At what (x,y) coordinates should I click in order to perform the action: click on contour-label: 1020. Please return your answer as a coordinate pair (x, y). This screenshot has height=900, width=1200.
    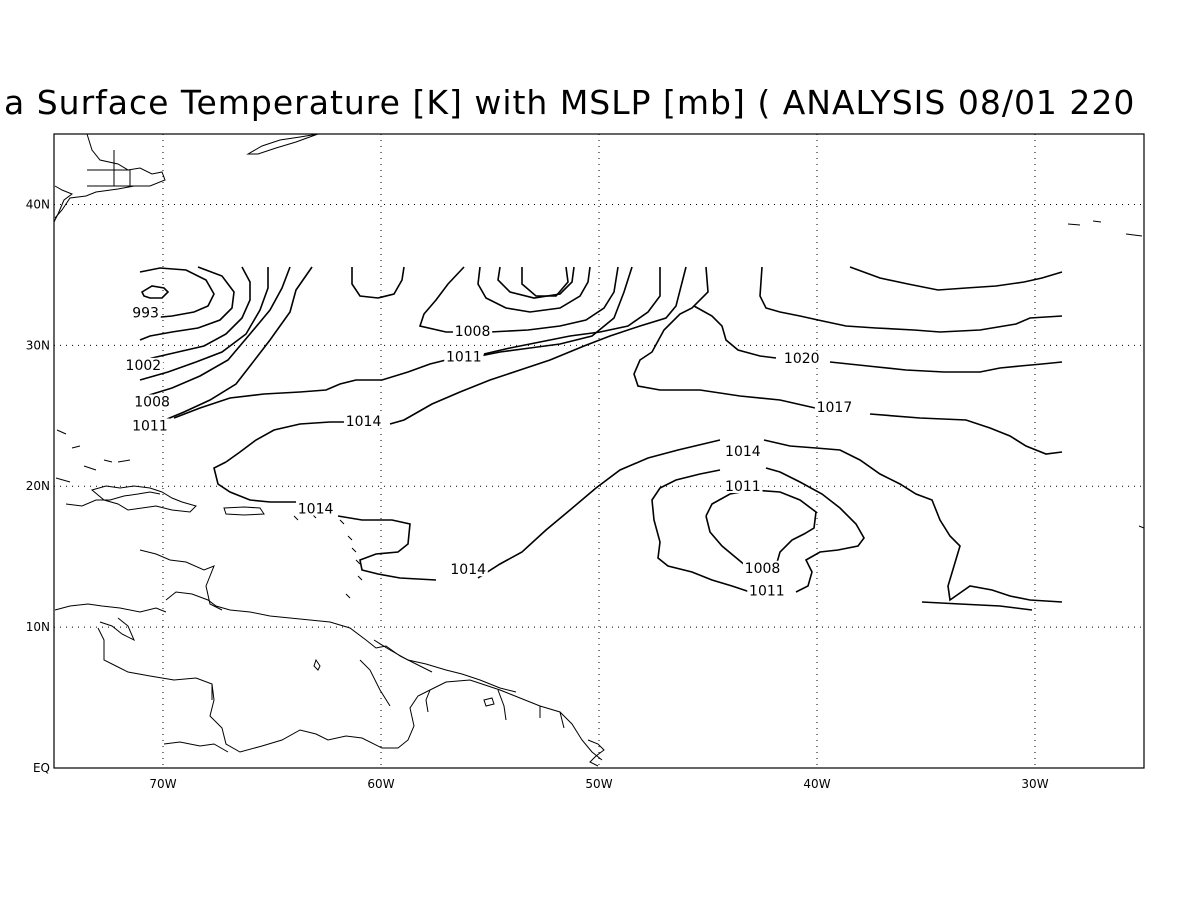
    Looking at the image, I should click on (802, 359).